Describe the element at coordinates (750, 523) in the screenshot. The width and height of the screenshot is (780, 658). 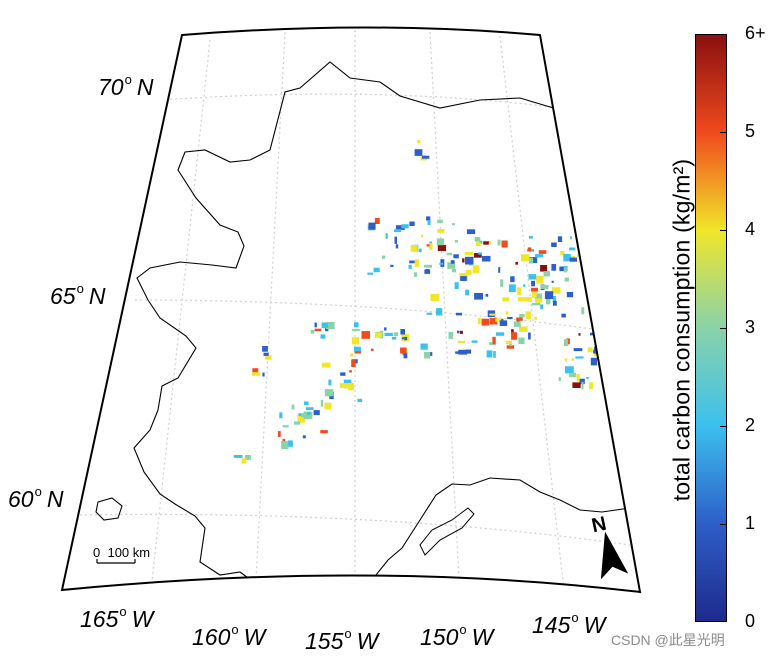
I see `colorbar-tick-label: 1` at that location.